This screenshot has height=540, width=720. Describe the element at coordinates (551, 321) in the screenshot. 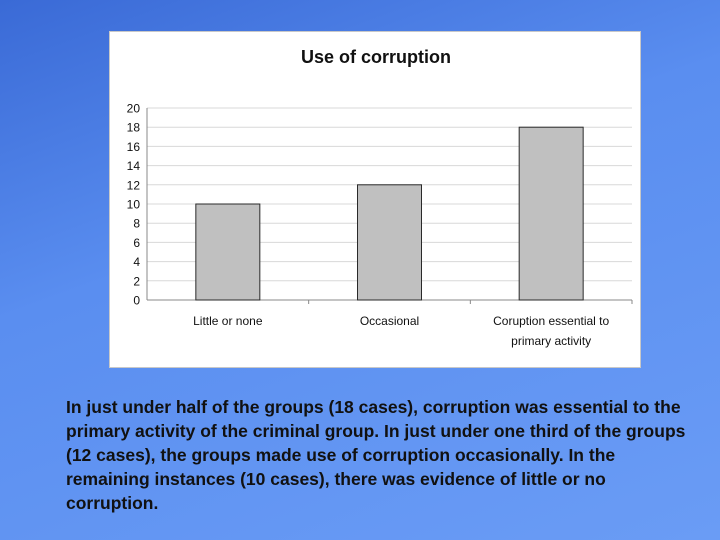

I see `x-tick-label-line: Coruption essential to` at that location.